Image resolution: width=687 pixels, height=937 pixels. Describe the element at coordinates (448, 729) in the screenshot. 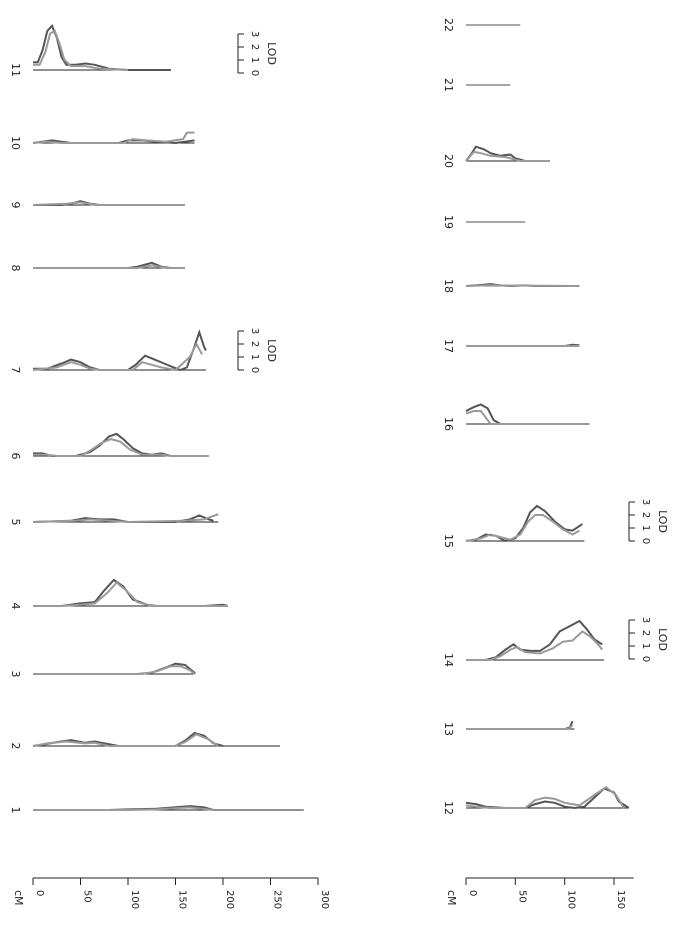

I see `chromosome-label: 13` at that location.